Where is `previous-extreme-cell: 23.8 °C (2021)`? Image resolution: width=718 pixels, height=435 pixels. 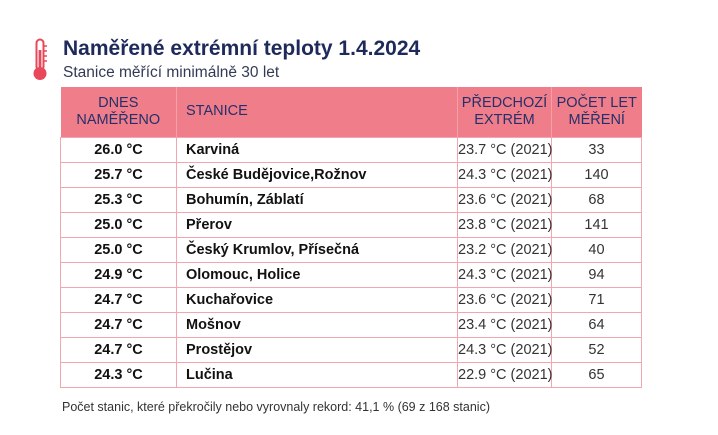 previous-extreme-cell: 23.8 °C (2021) is located at coordinates (504, 224).